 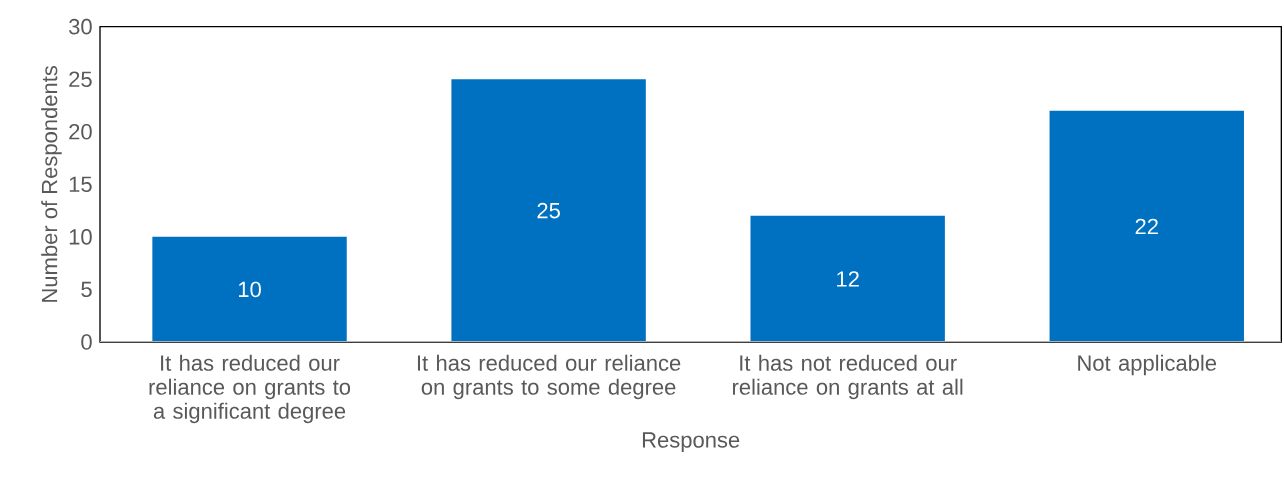 What do you see at coordinates (1147, 365) in the screenshot?
I see `x-tick-label: Not applicable` at bounding box center [1147, 365].